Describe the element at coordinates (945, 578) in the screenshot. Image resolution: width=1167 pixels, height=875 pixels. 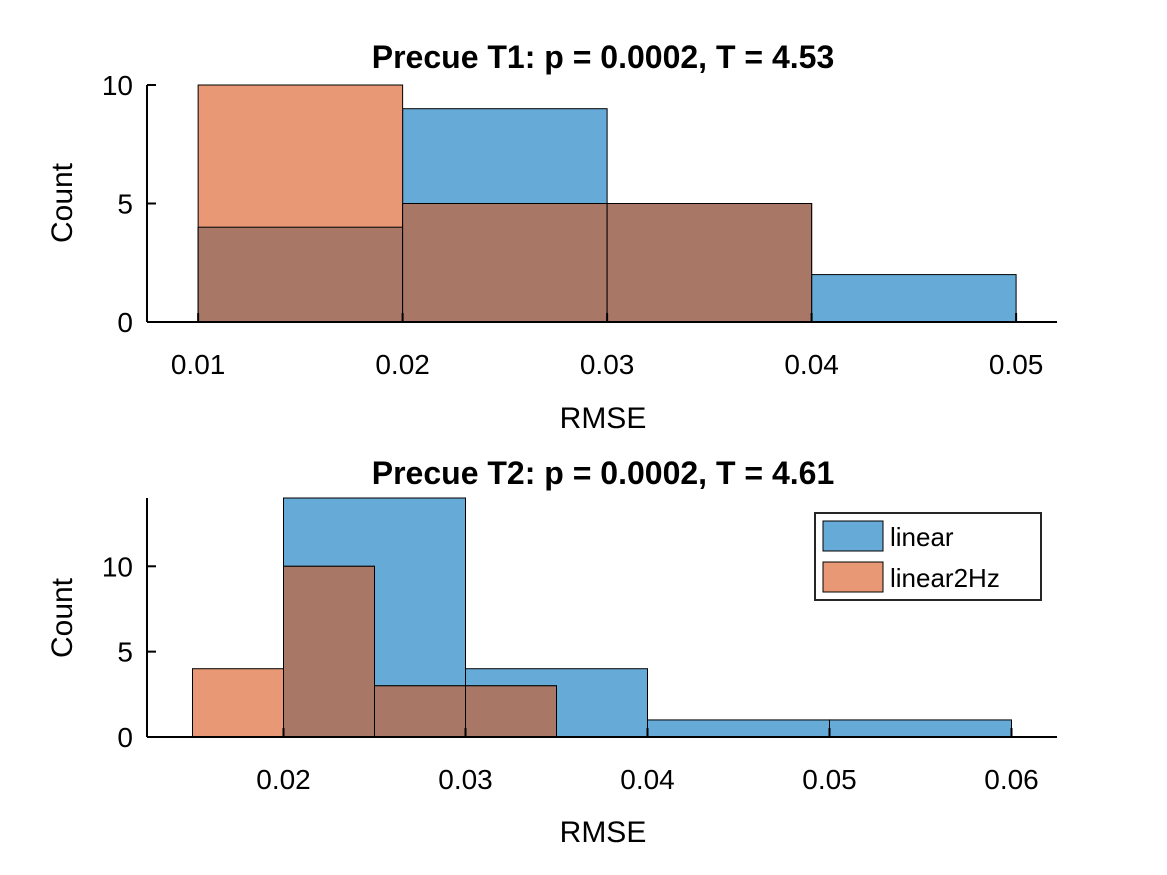
I see `legend-label-linear2hz: linear2Hz` at that location.